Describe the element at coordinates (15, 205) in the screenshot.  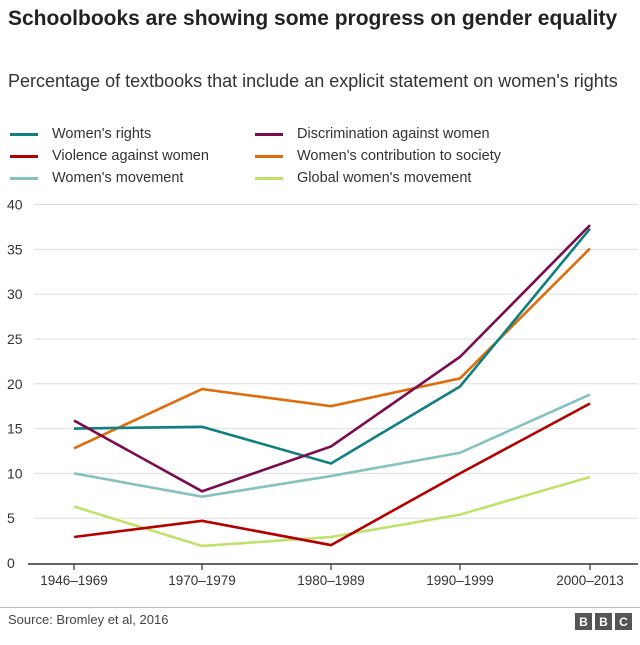
I see `y-tick-label: 40` at that location.